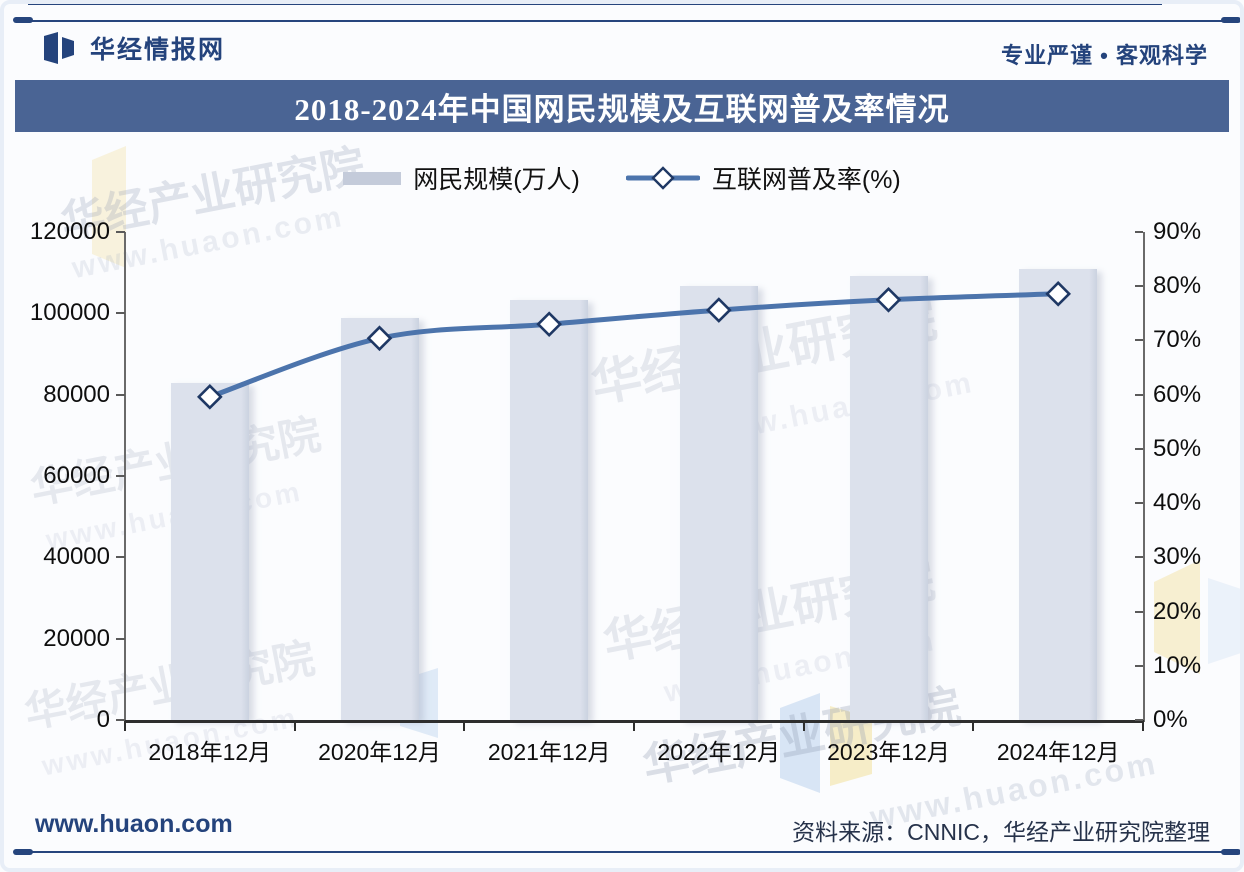 The height and width of the screenshot is (872, 1244). What do you see at coordinates (1177, 231) in the screenshot?
I see `right-axis-tick-label: 90%` at bounding box center [1177, 231].